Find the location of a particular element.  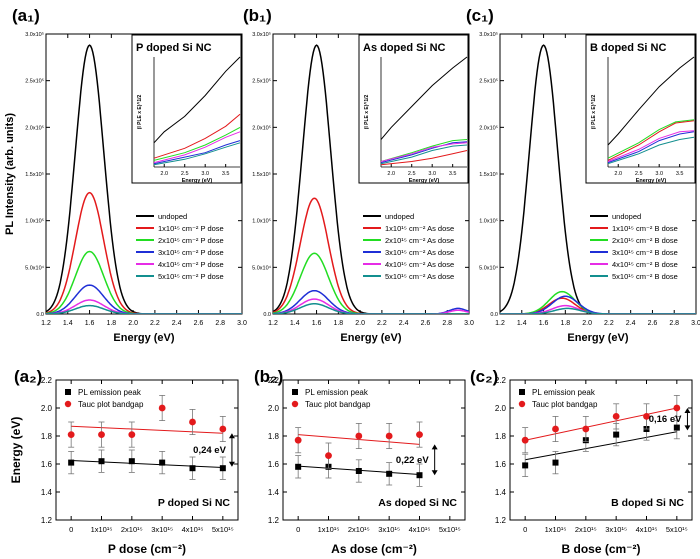

x-axis-label: P dose (cm⁻²) is located at coordinates (147, 549).